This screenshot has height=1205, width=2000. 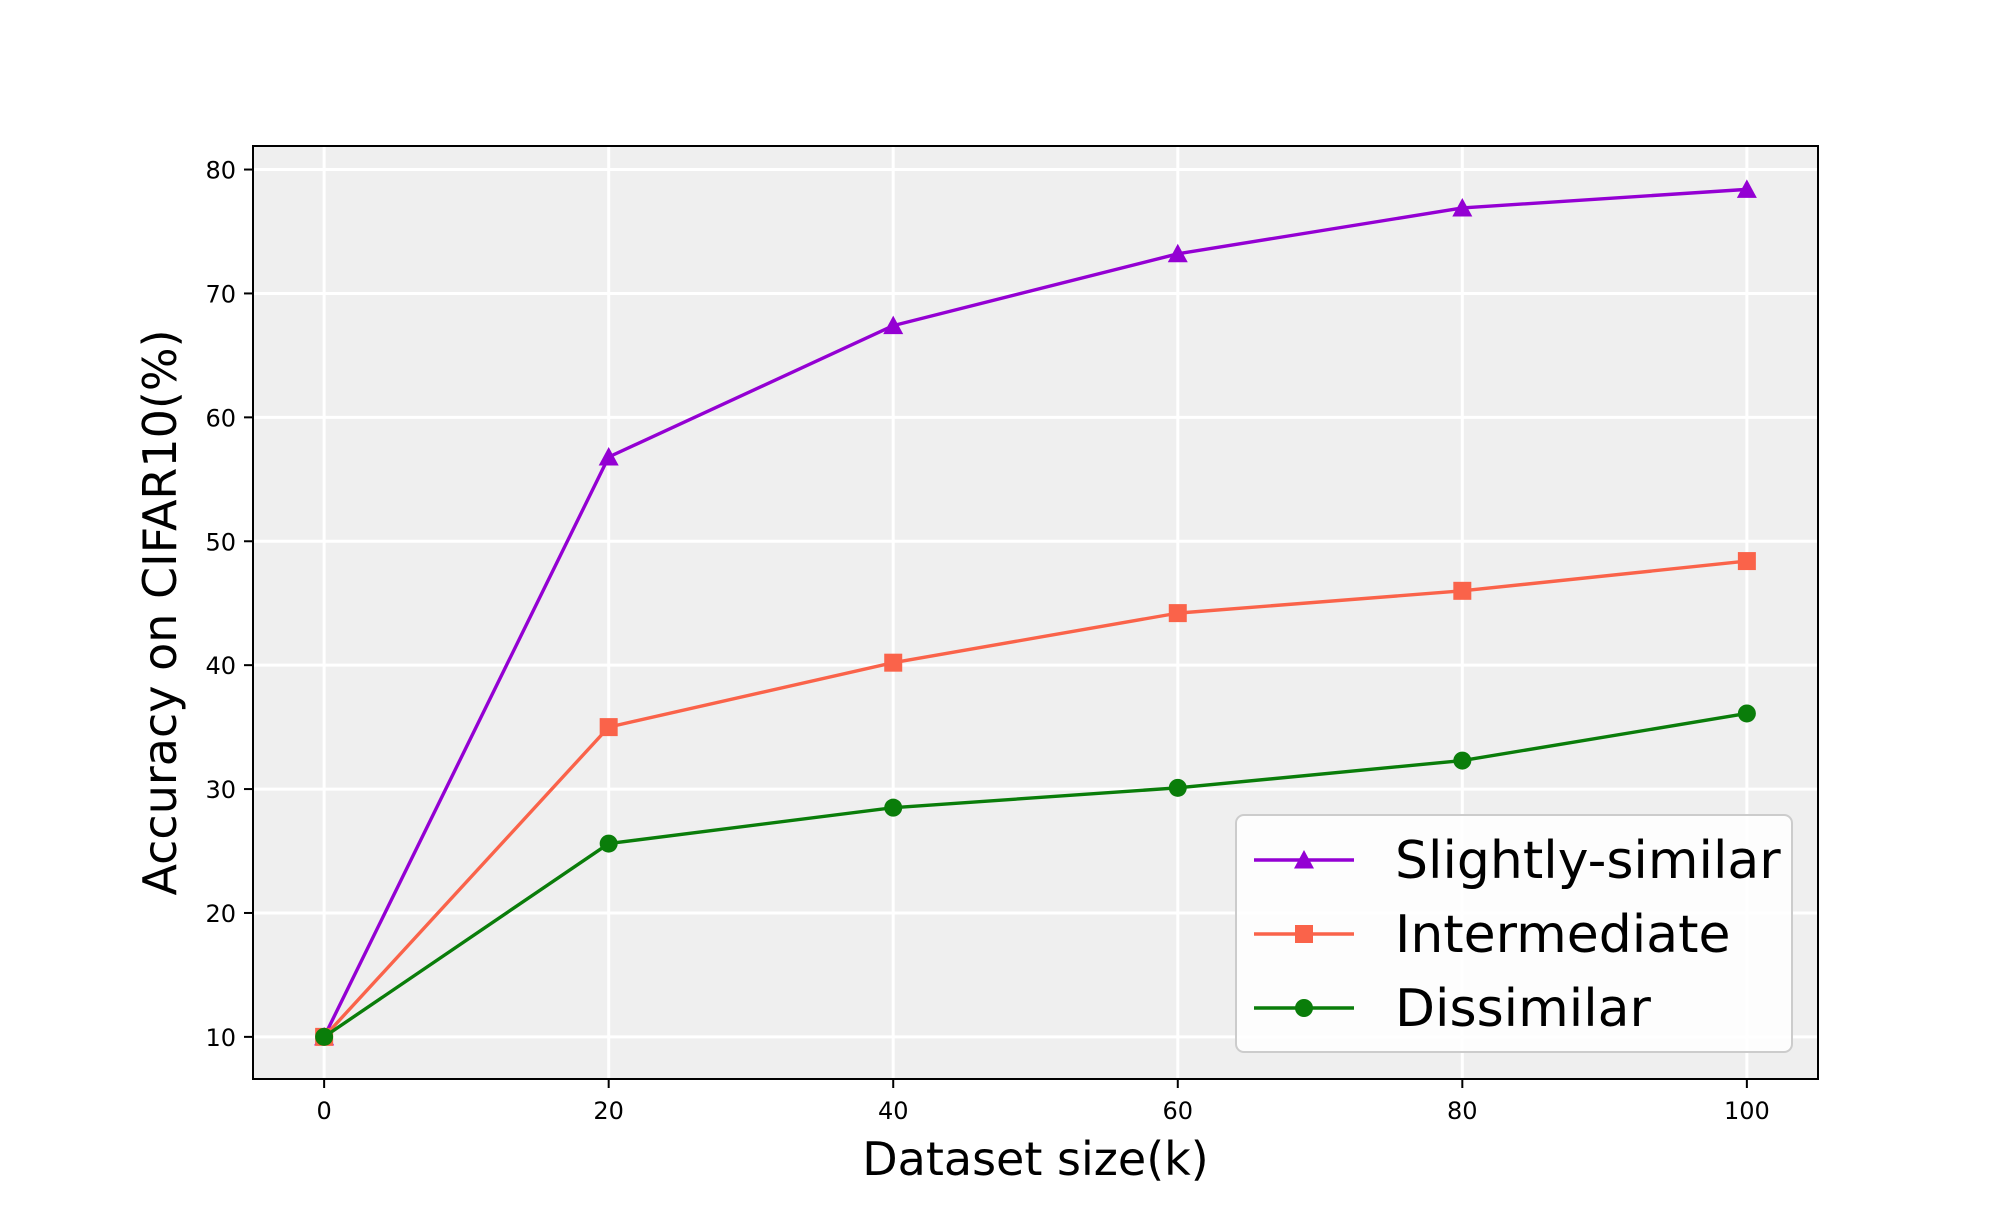 What do you see at coordinates (1523, 1009) in the screenshot?
I see `legend-label: Dissimilar` at bounding box center [1523, 1009].